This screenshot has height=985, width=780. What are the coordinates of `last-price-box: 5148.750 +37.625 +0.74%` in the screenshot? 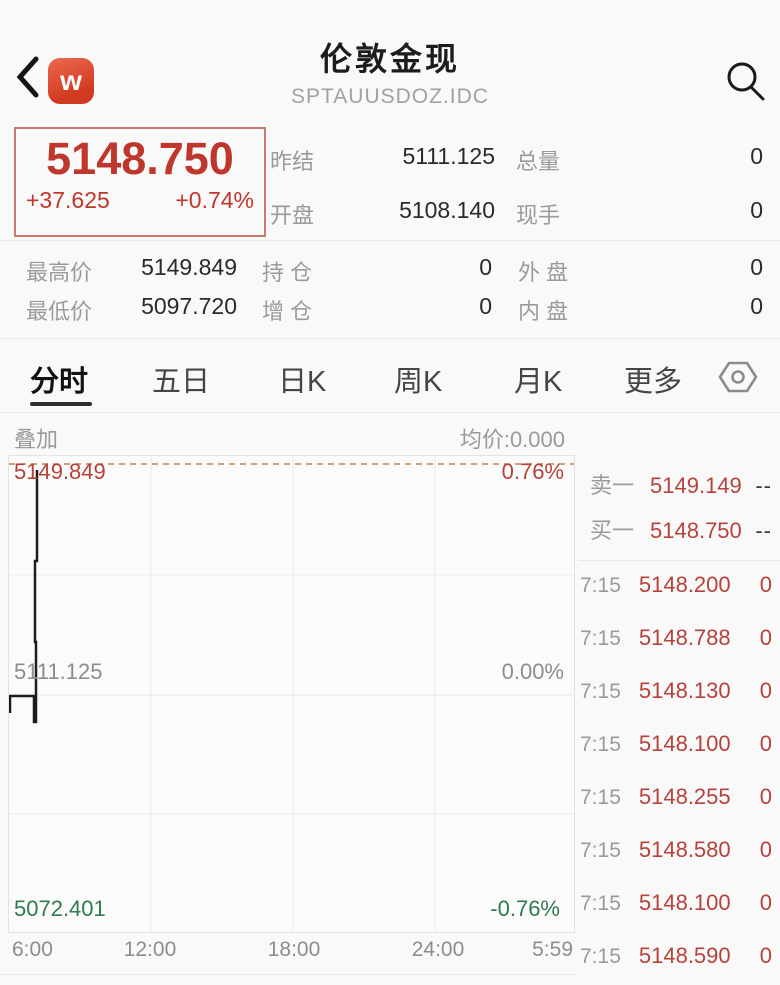 It's located at (140, 182).